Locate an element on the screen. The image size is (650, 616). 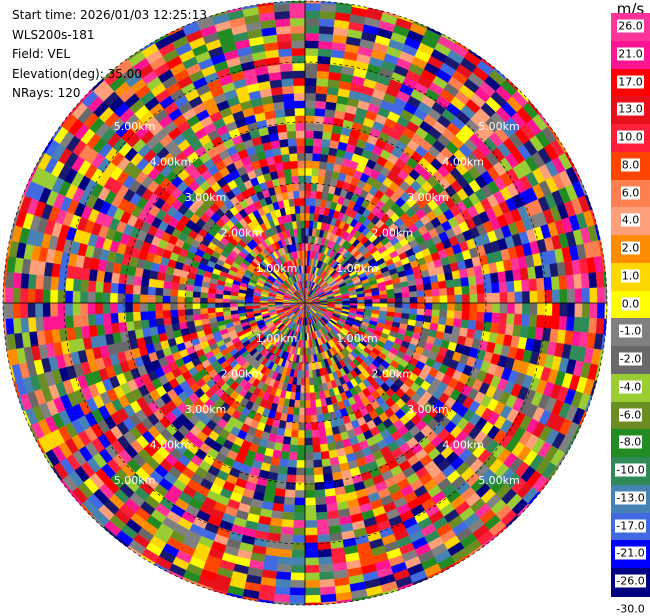
range-label: 3.00km is located at coordinates (428, 409).